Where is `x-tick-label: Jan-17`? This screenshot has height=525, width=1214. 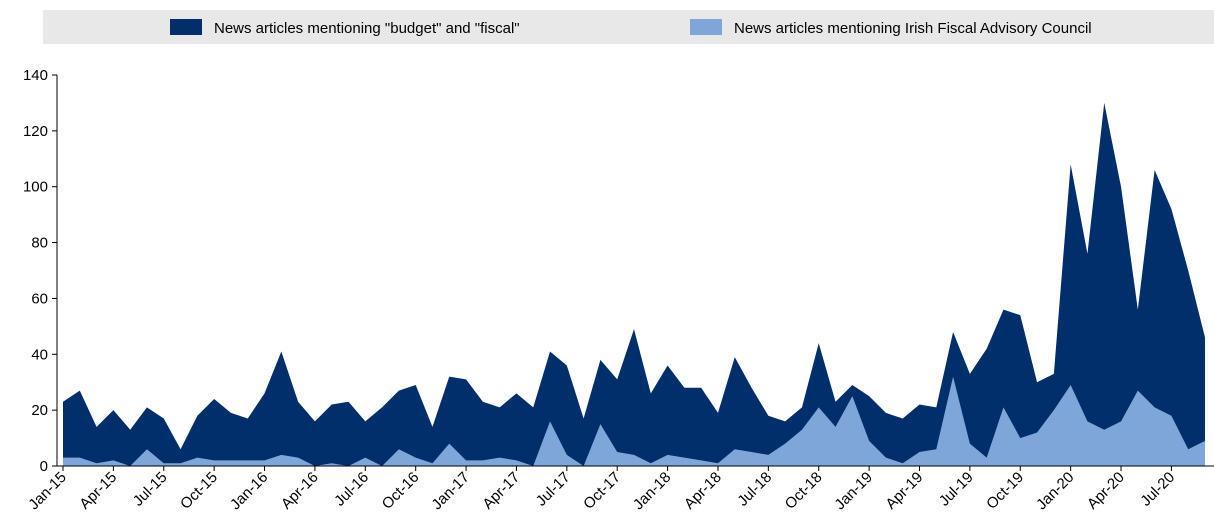 x-tick-label: Jan-17 is located at coordinates (450, 491).